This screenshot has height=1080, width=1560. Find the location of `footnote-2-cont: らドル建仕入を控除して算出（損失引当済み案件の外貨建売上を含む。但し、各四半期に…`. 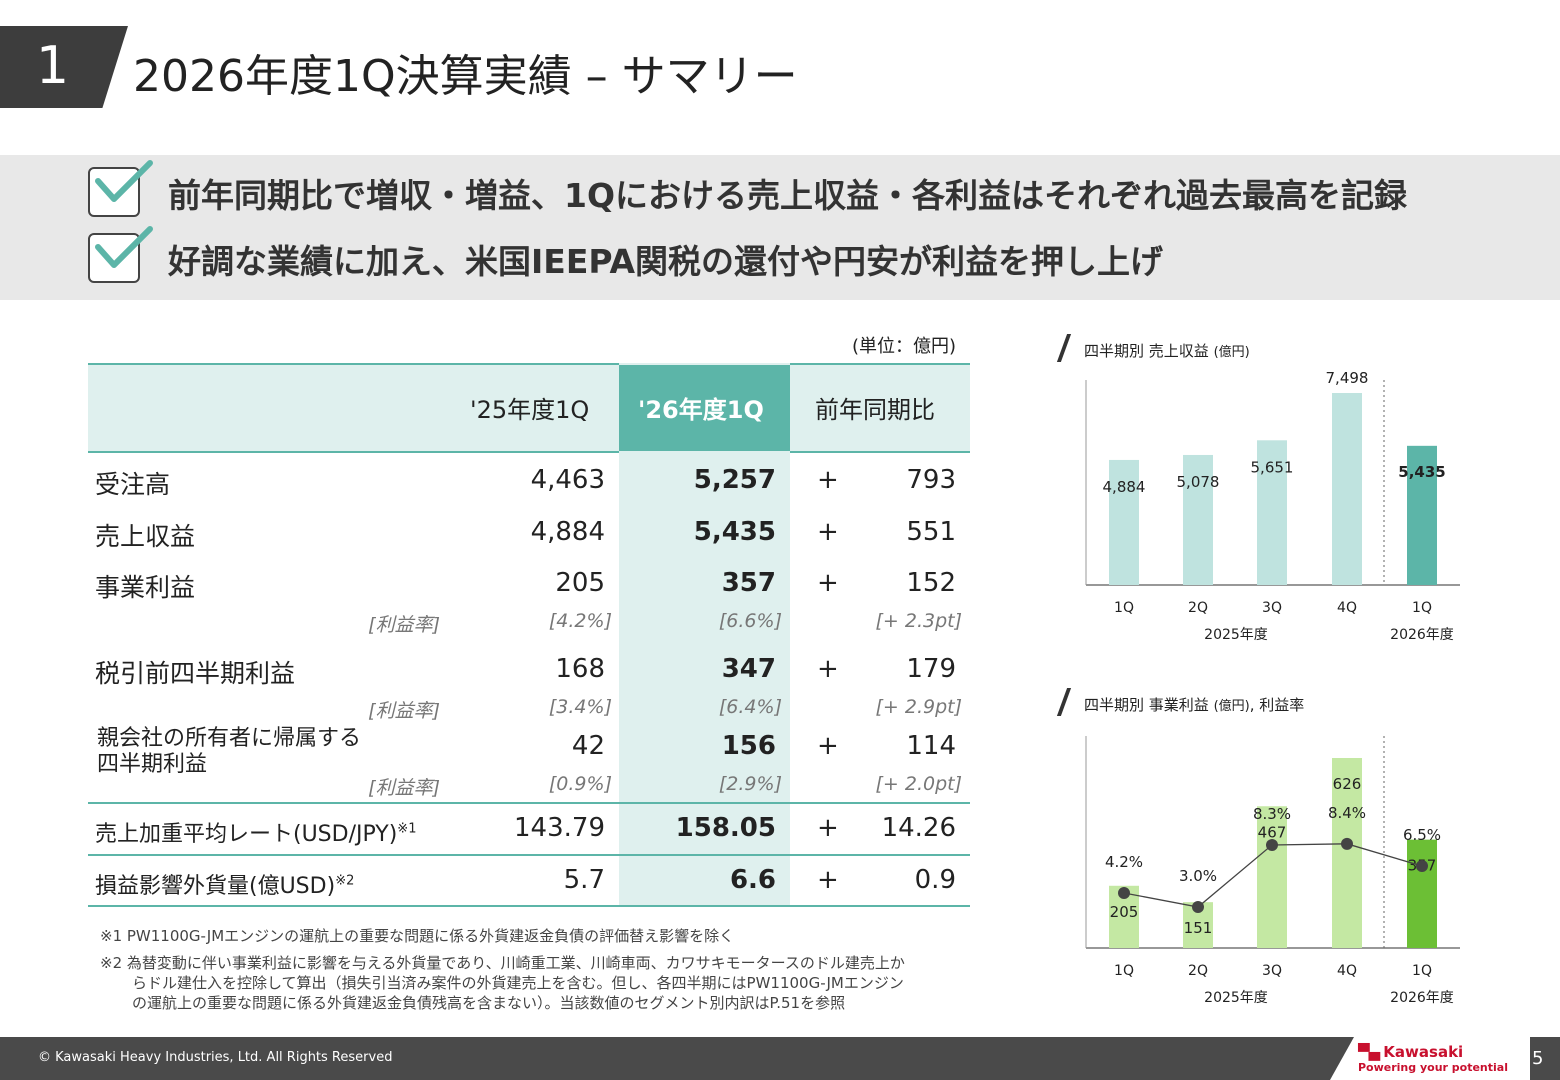

footnote-2-cont: らドル建仕入を控除して算出（損失引当済み案件の外貨建売上を含む。但し、各四半期に… is located at coordinates (518, 983).